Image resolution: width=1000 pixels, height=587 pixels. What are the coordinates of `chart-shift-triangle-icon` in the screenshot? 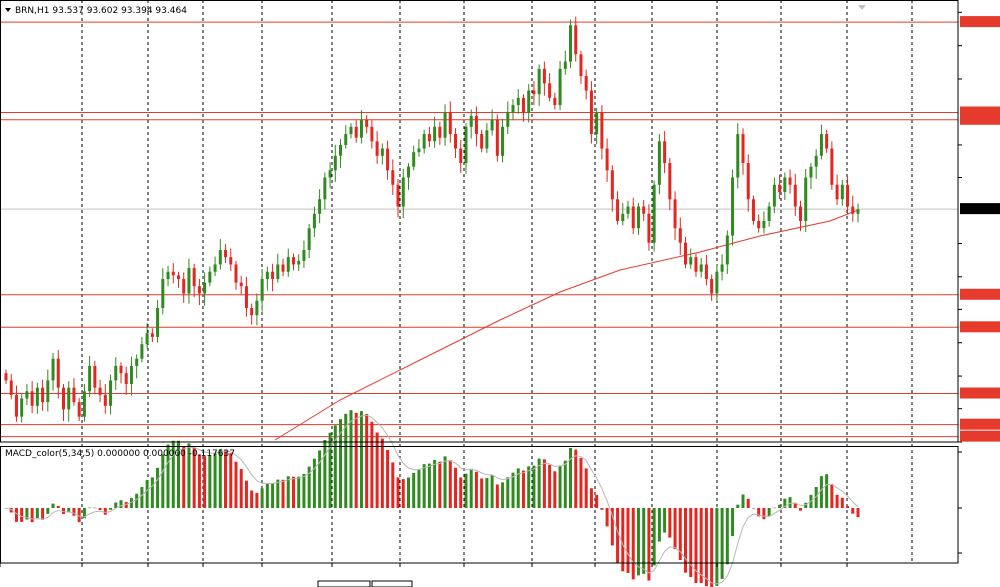 It's located at (862, 7).